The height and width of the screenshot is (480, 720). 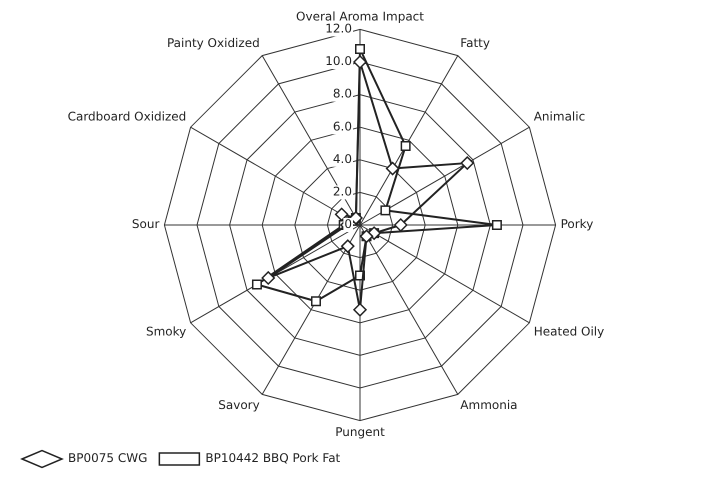 I want to click on y-tick-label: 10.0, so click(x=338, y=61).